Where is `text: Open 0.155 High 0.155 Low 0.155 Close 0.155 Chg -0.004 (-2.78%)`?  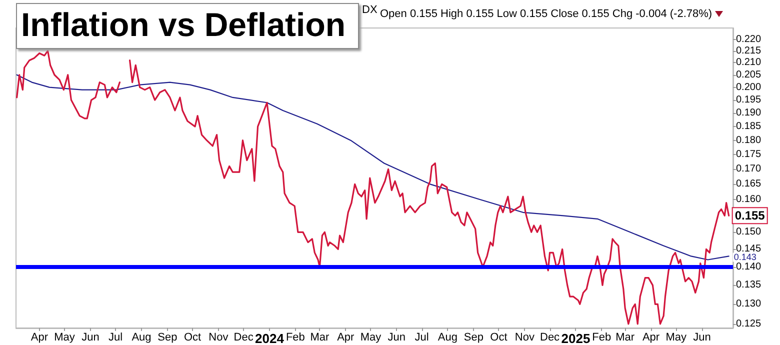 text: Open 0.155 High 0.155 Low 0.155 Close 0.155 Chg -0.004 (-2.78%) is located at coordinates (547, 14).